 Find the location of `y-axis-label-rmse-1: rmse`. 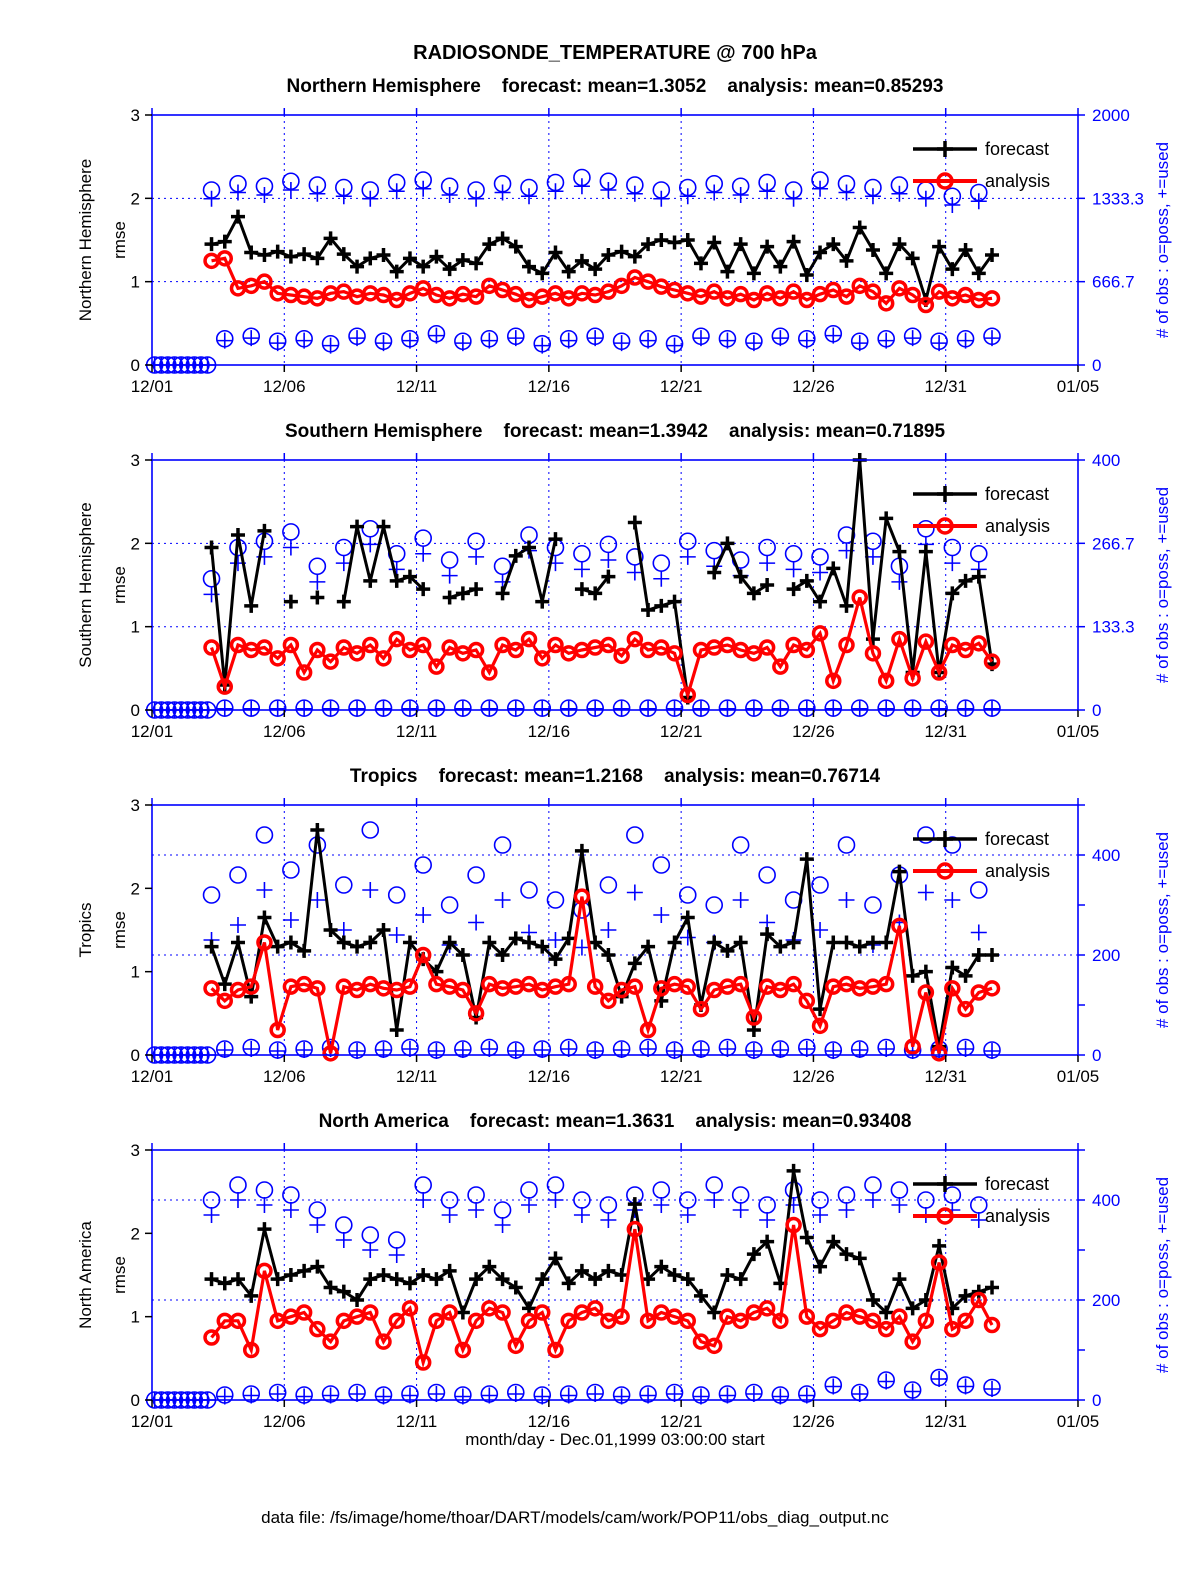

y-axis-label-rmse-1: rmse is located at coordinates (119, 585).